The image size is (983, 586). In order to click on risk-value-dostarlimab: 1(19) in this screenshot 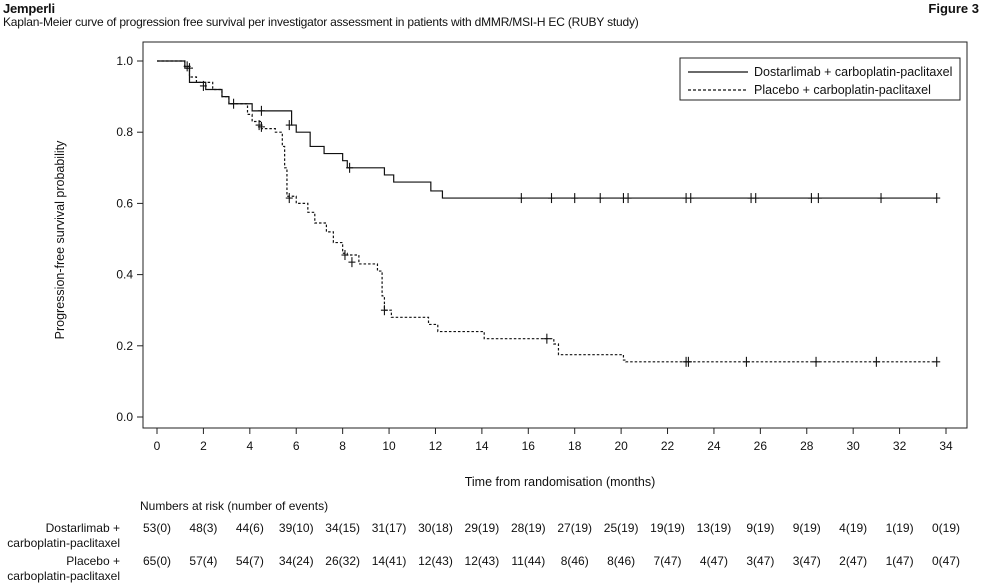, I will do `click(900, 528)`.